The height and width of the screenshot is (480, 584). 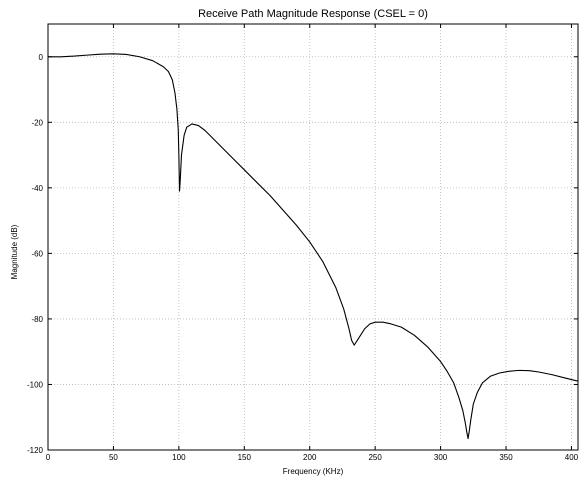 What do you see at coordinates (41, 57) in the screenshot?
I see `y-tick-label: 0` at bounding box center [41, 57].